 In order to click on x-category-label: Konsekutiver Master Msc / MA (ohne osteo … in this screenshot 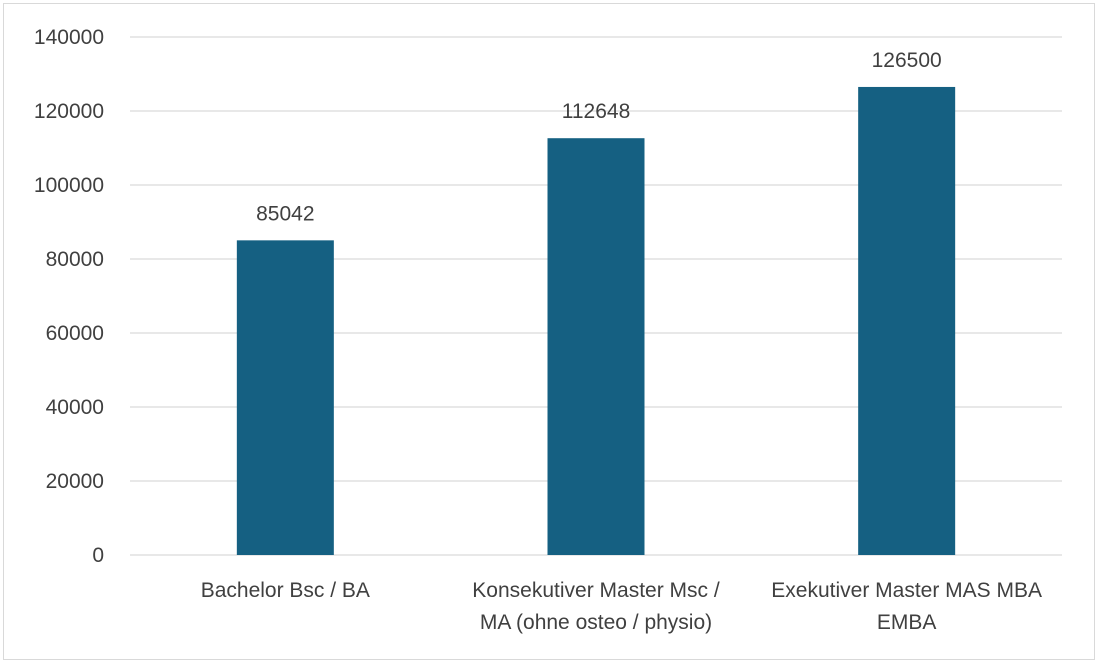, I will do `click(596, 606)`.